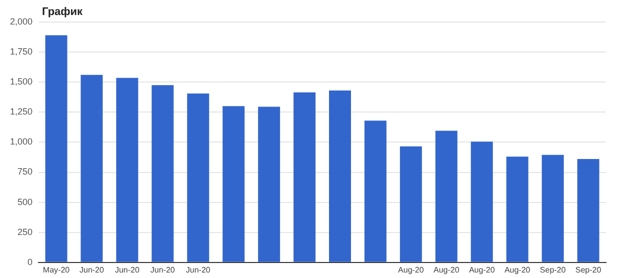 This screenshot has height=278, width=620. I want to click on y-tick-label: 2,000, so click(21, 21).